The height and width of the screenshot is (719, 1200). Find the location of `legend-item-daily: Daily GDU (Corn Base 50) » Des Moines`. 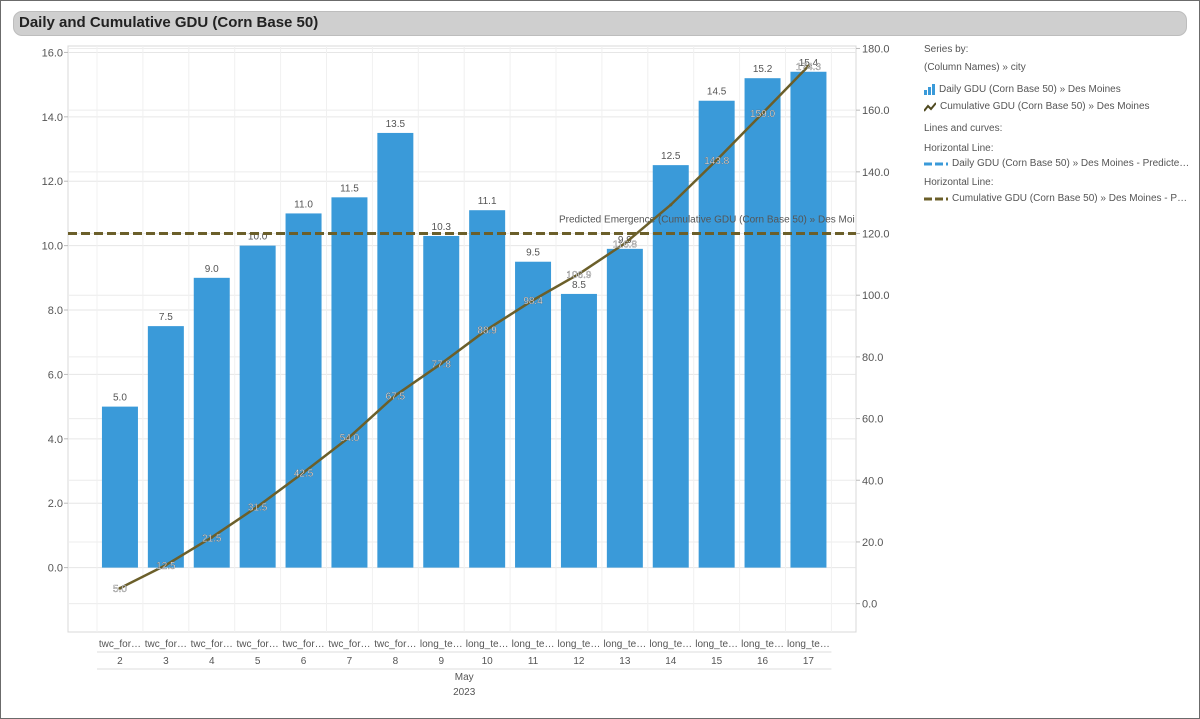

legend-item-daily: Daily GDU (Corn Base 50) » Des Moines is located at coordinates (1022, 89).